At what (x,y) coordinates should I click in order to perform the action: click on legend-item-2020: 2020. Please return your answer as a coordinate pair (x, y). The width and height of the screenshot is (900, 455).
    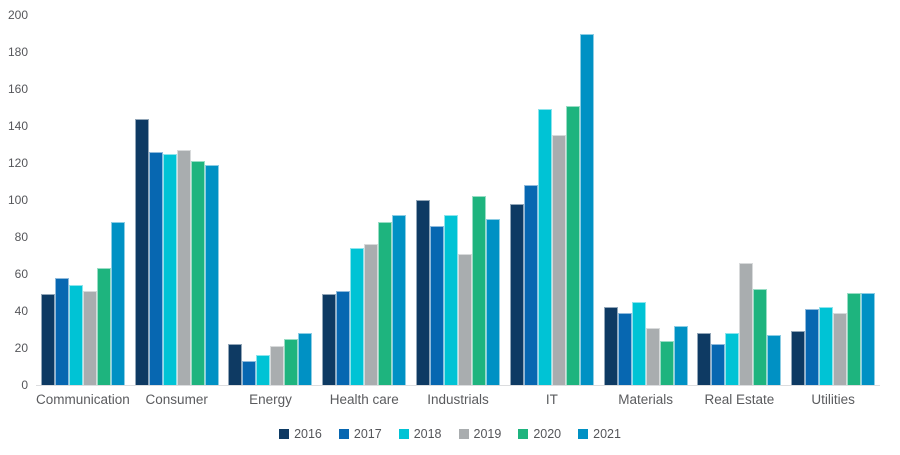
    Looking at the image, I should click on (539, 434).